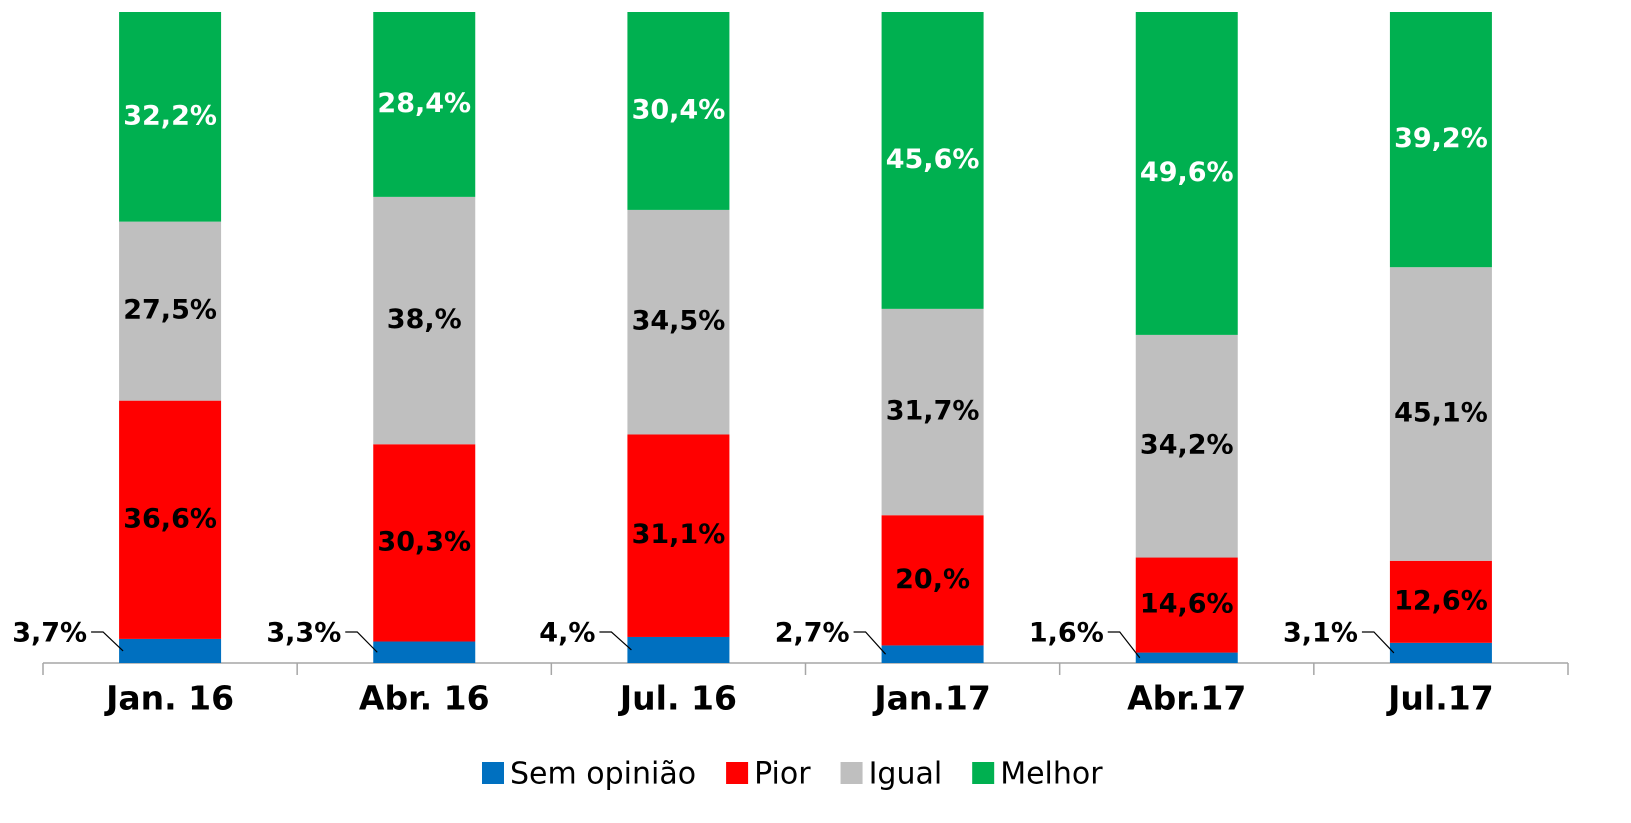 The width and height of the screenshot is (1631, 823). What do you see at coordinates (812, 633) in the screenshot?
I see `data-label: 2,7%` at bounding box center [812, 633].